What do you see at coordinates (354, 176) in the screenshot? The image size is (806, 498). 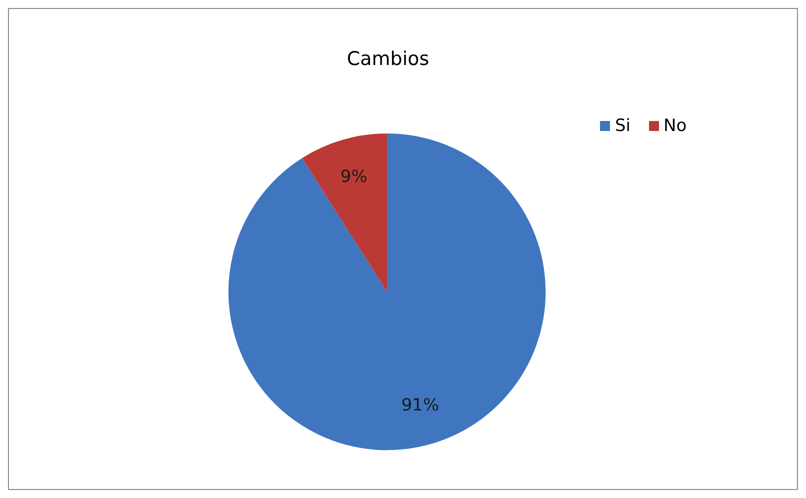 I see `data-label: 9%` at bounding box center [354, 176].